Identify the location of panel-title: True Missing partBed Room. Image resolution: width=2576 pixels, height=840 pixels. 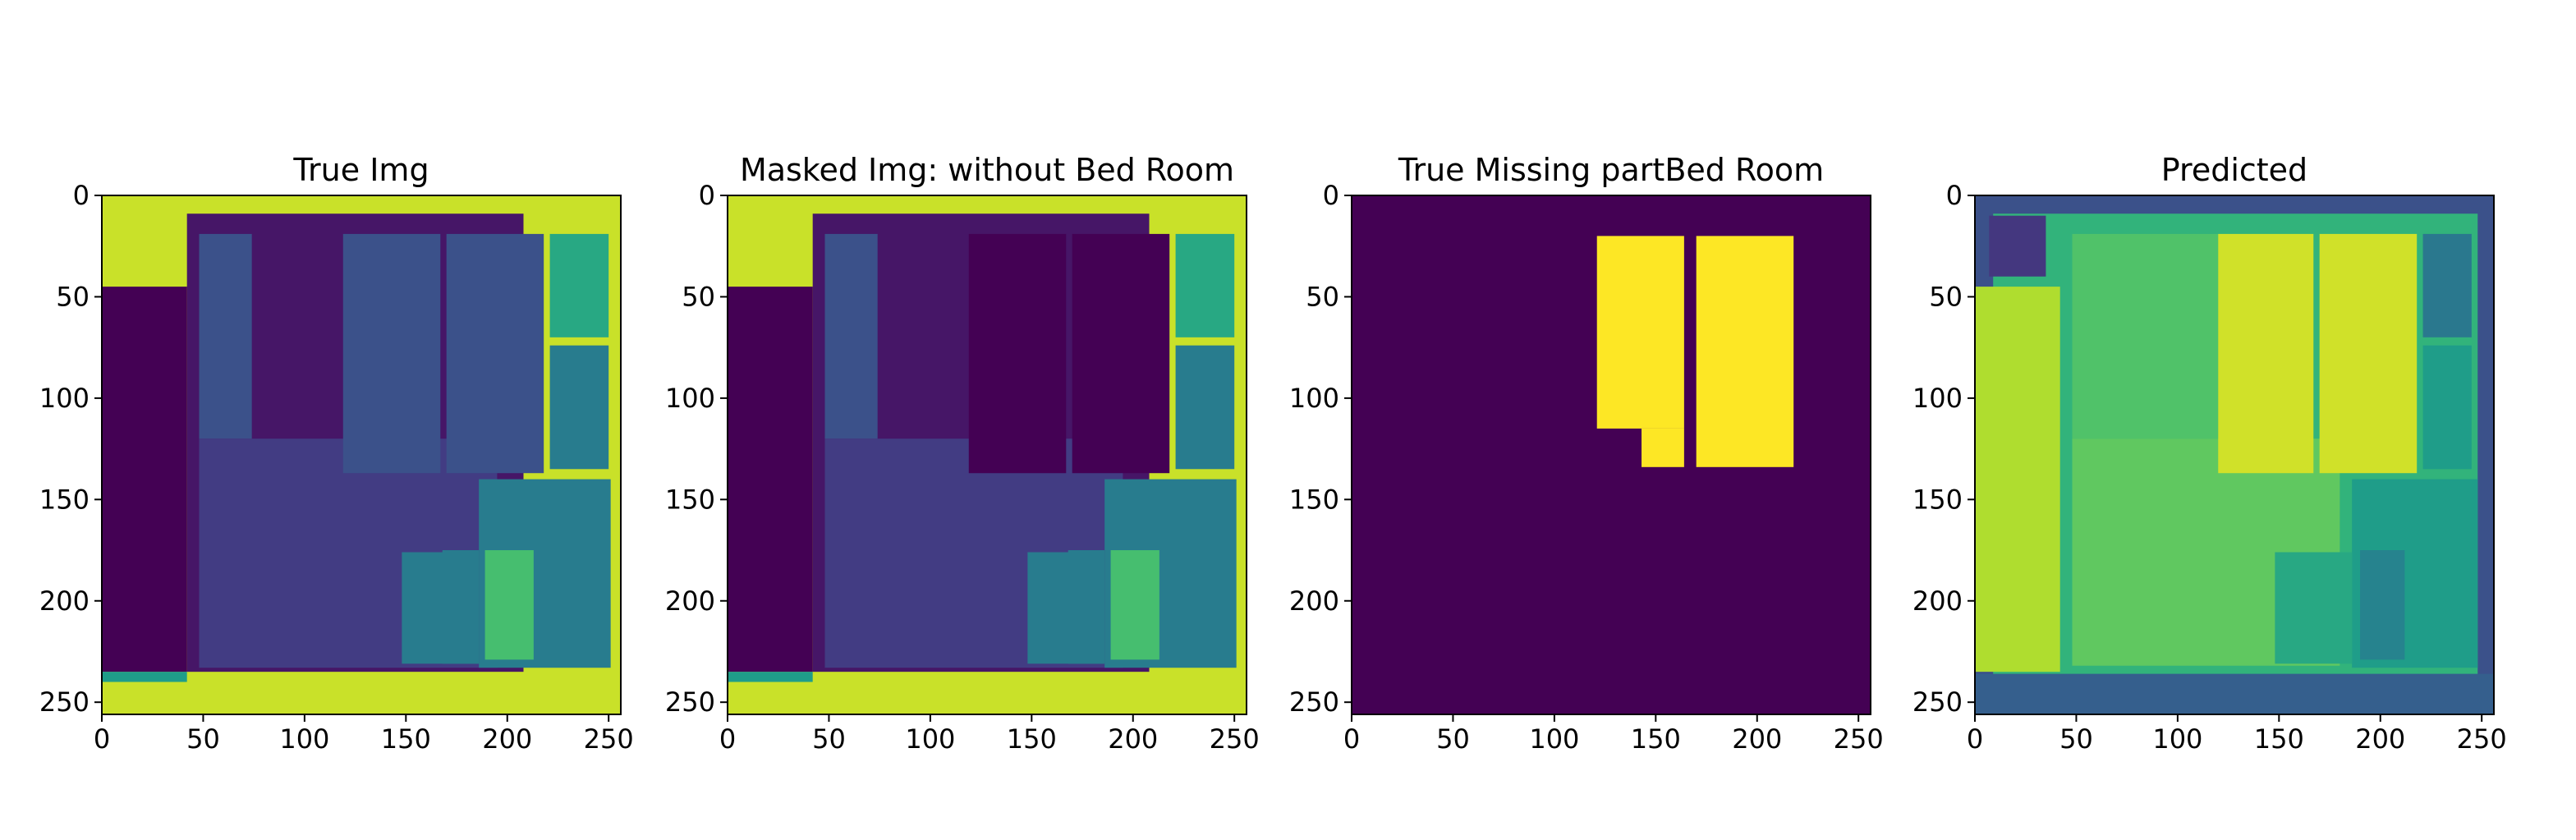
(1611, 170).